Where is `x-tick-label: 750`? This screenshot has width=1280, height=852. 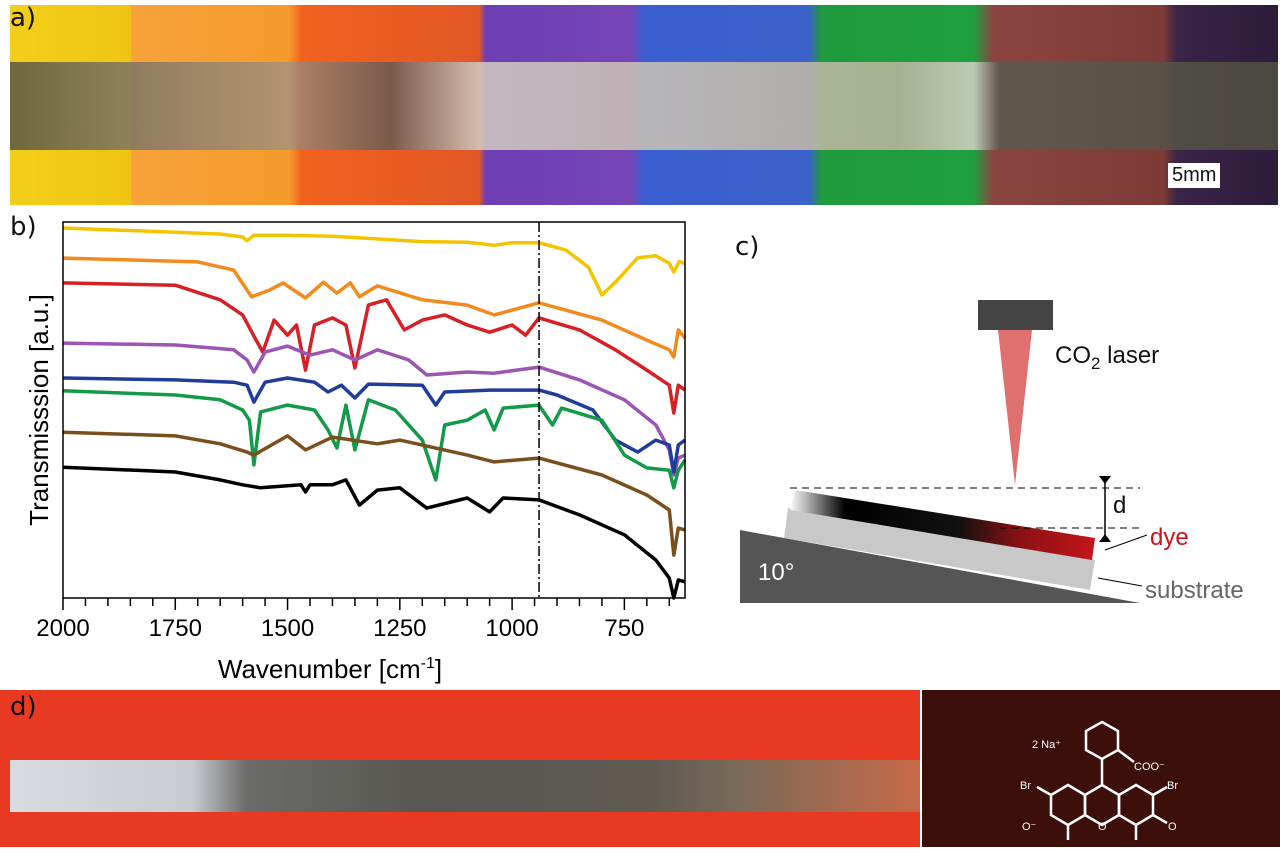
x-tick-label: 750 is located at coordinates (624, 628).